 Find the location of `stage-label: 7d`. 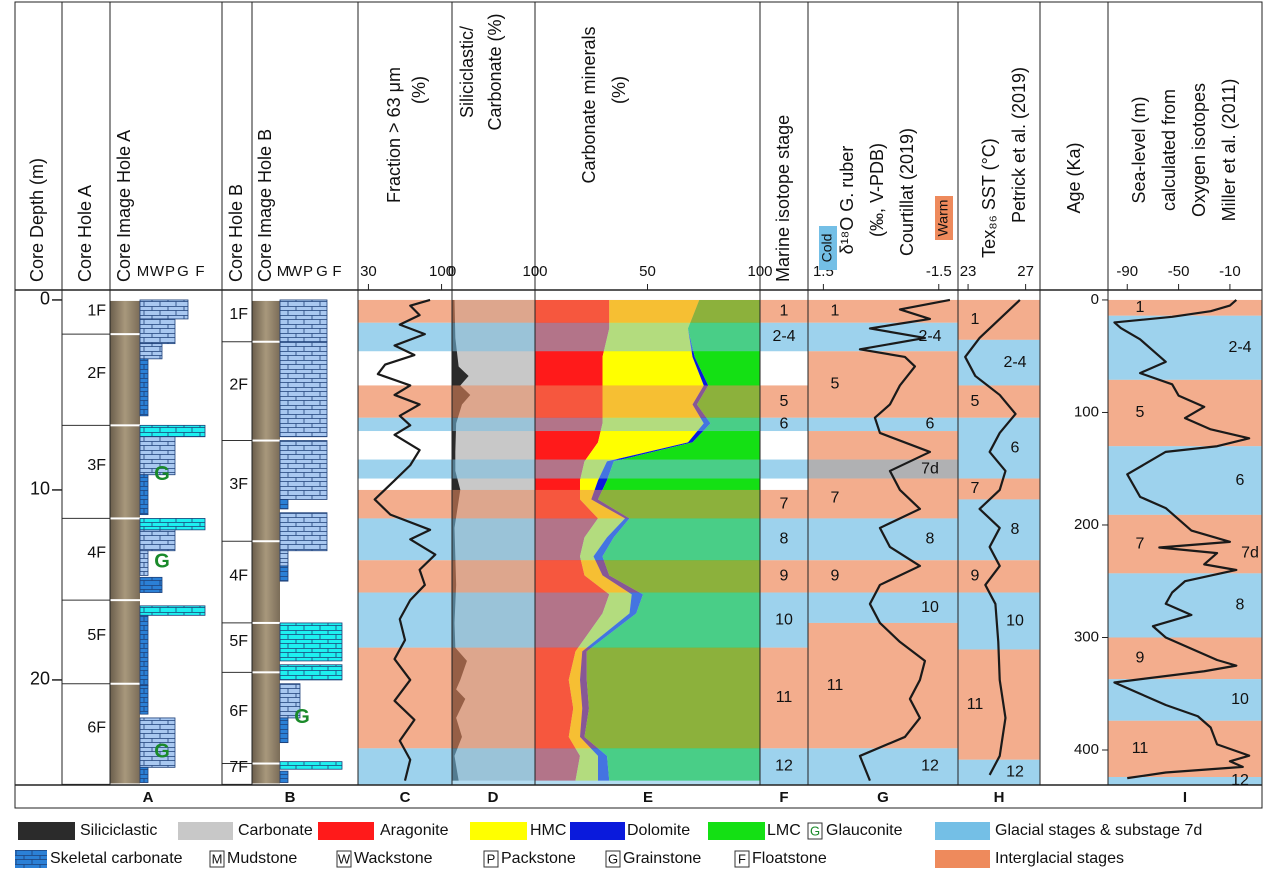

stage-label: 7d is located at coordinates (930, 468).